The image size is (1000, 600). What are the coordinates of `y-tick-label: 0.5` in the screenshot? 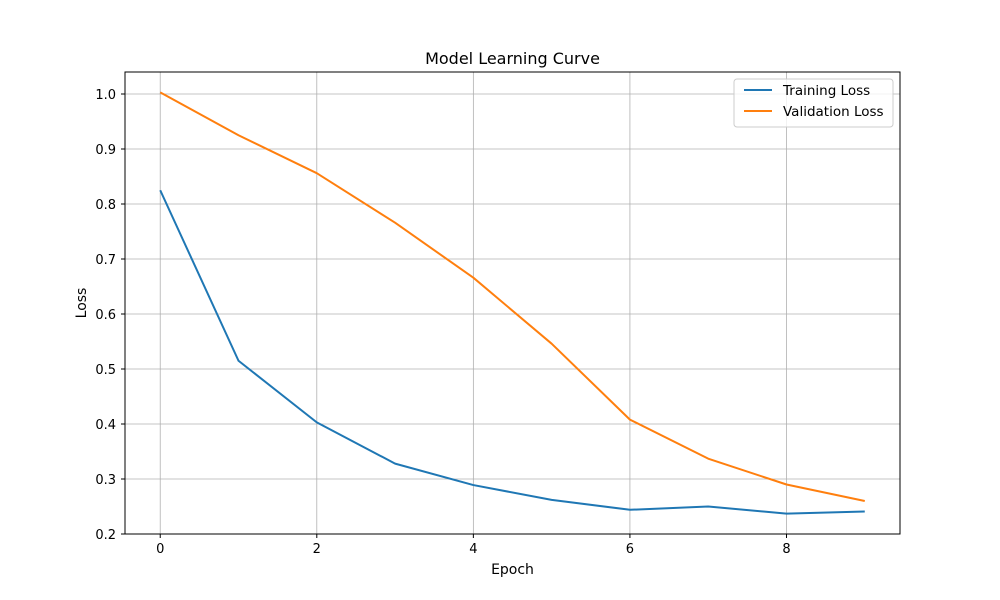 It's located at (105, 370).